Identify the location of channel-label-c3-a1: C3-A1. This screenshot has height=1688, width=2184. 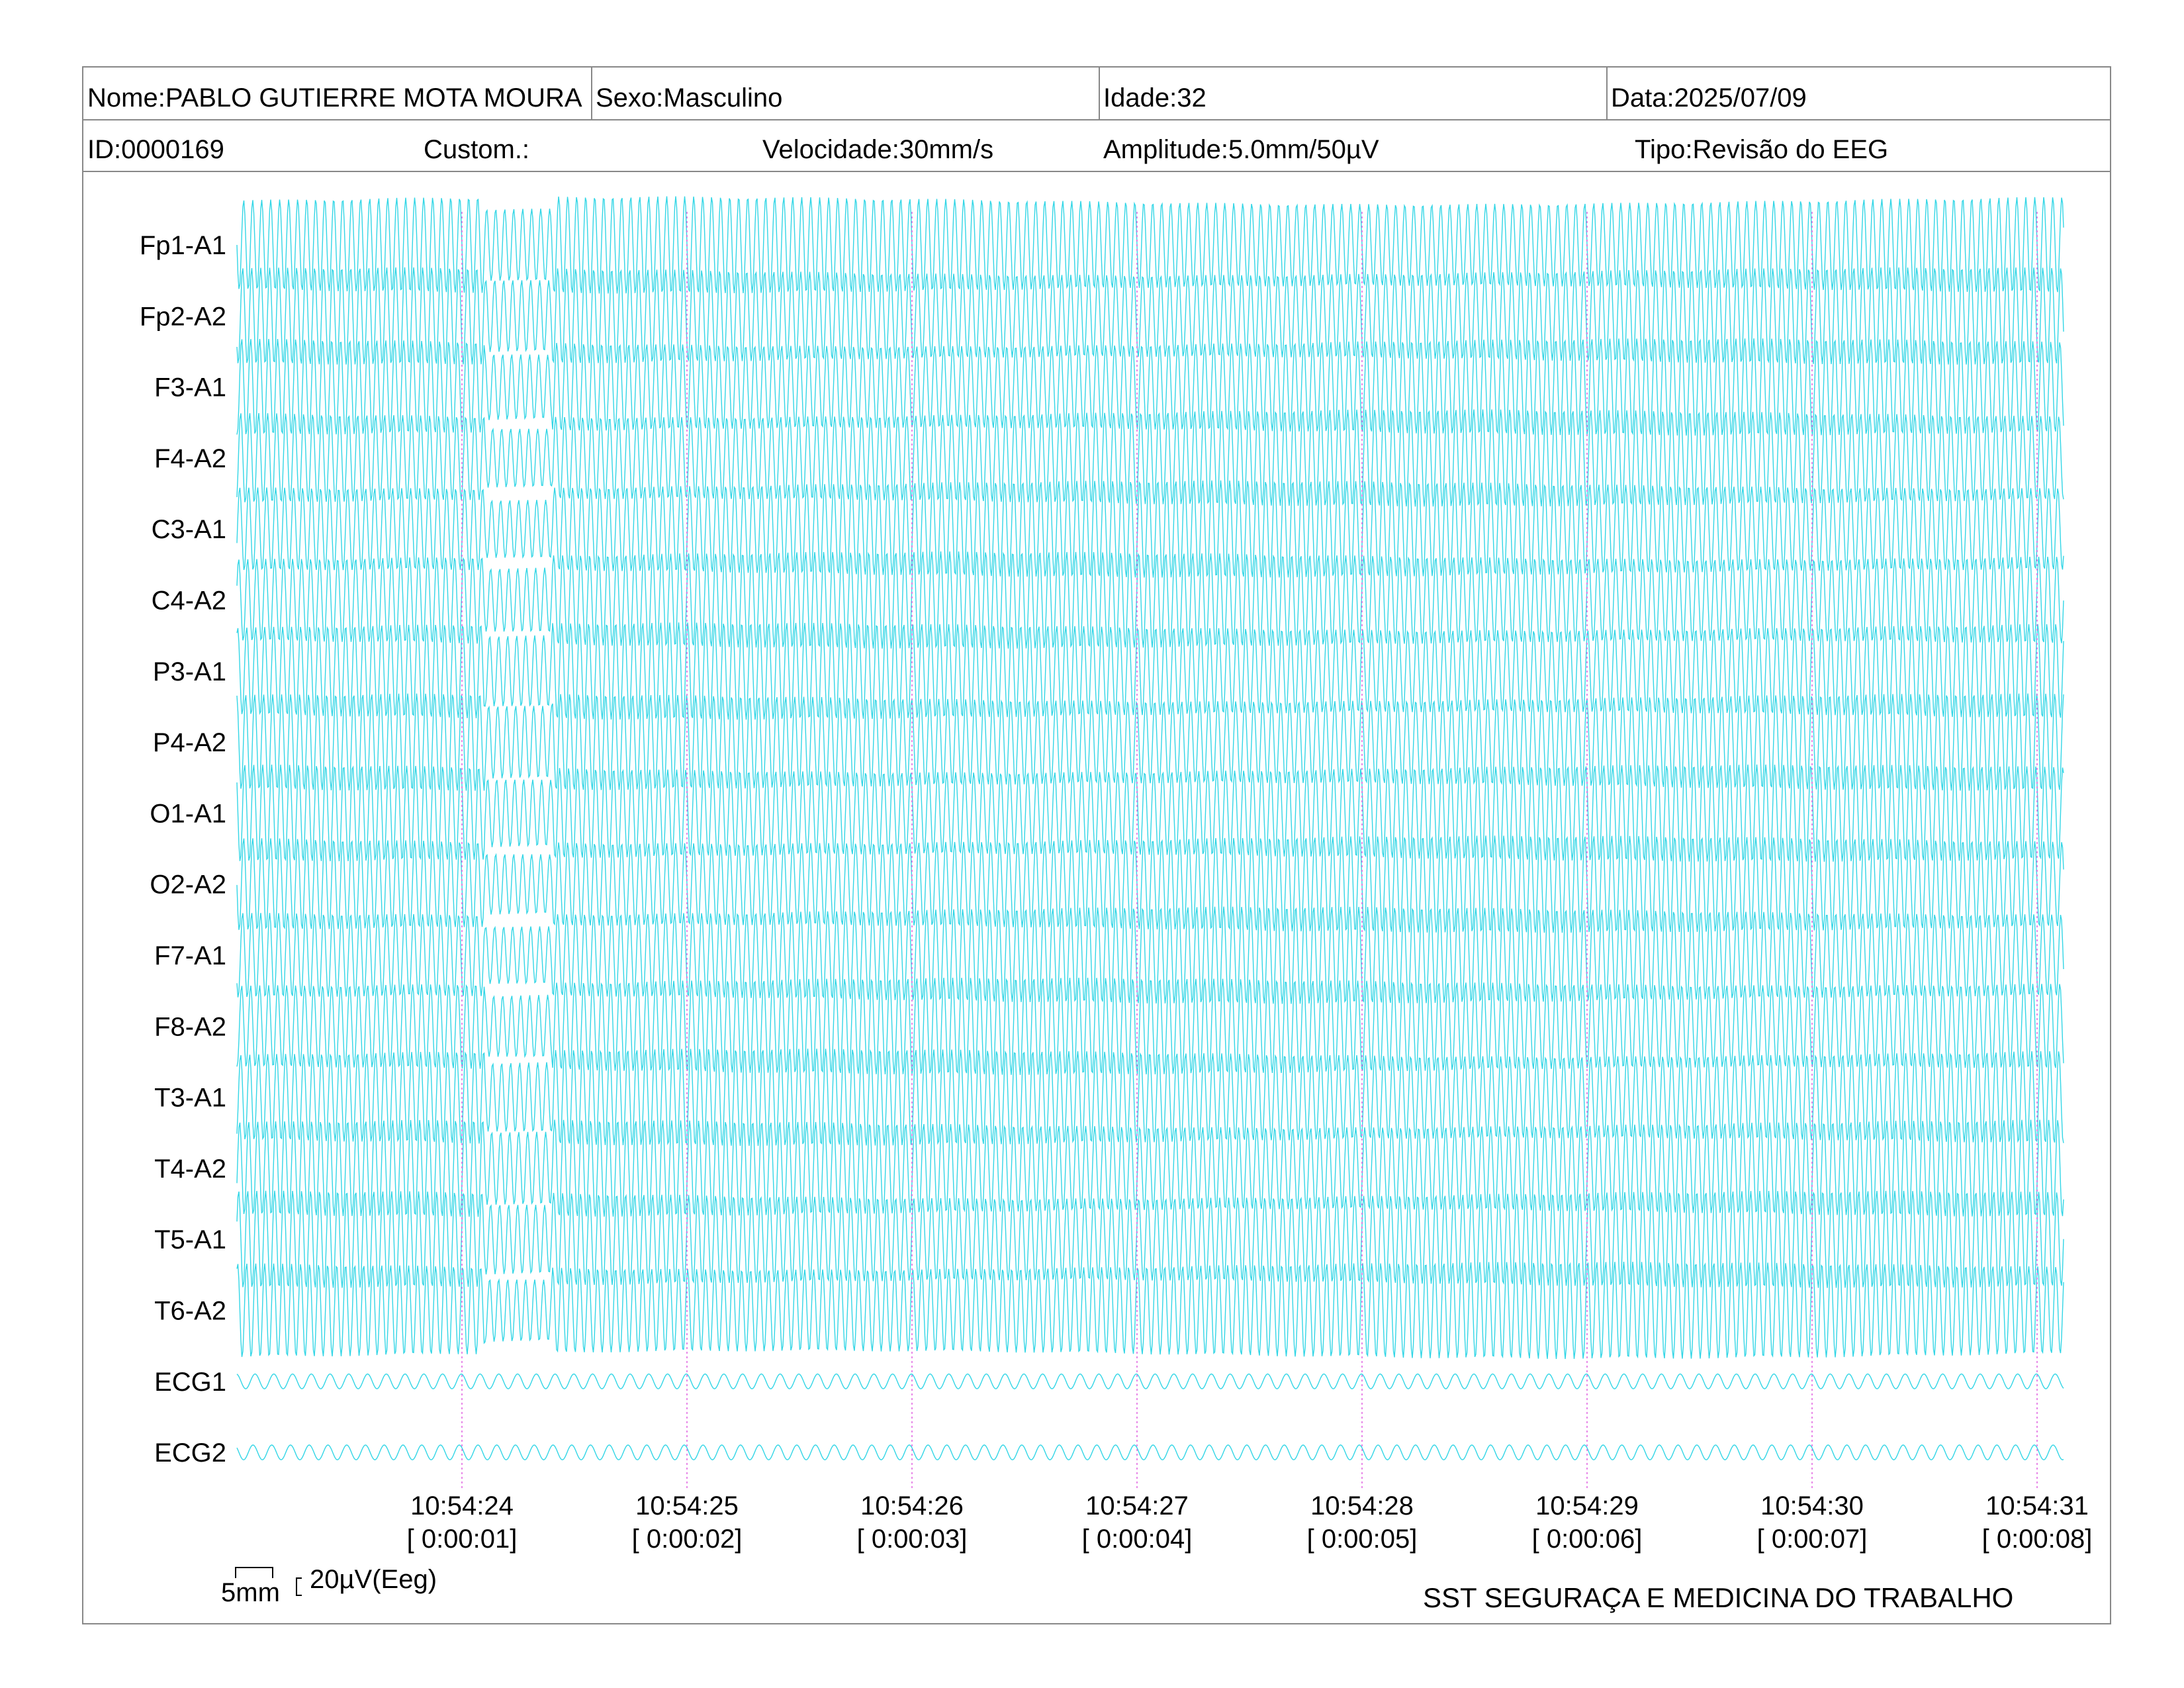
(189, 529).